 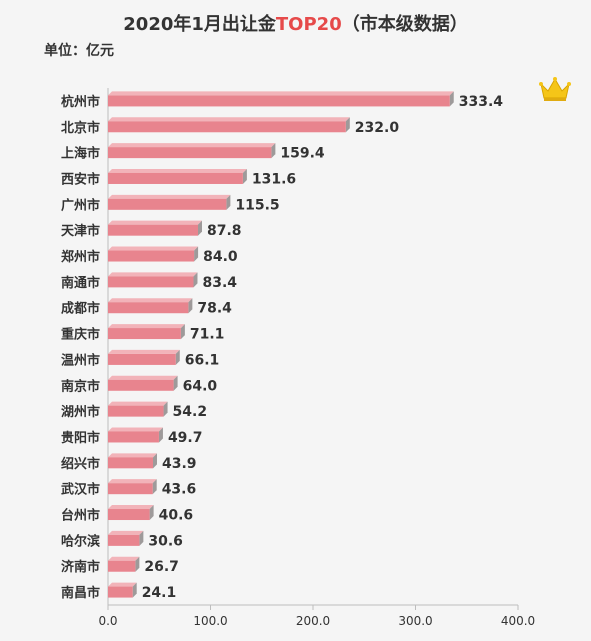 What do you see at coordinates (80, 283) in the screenshot?
I see `category-label: 南通市` at bounding box center [80, 283].